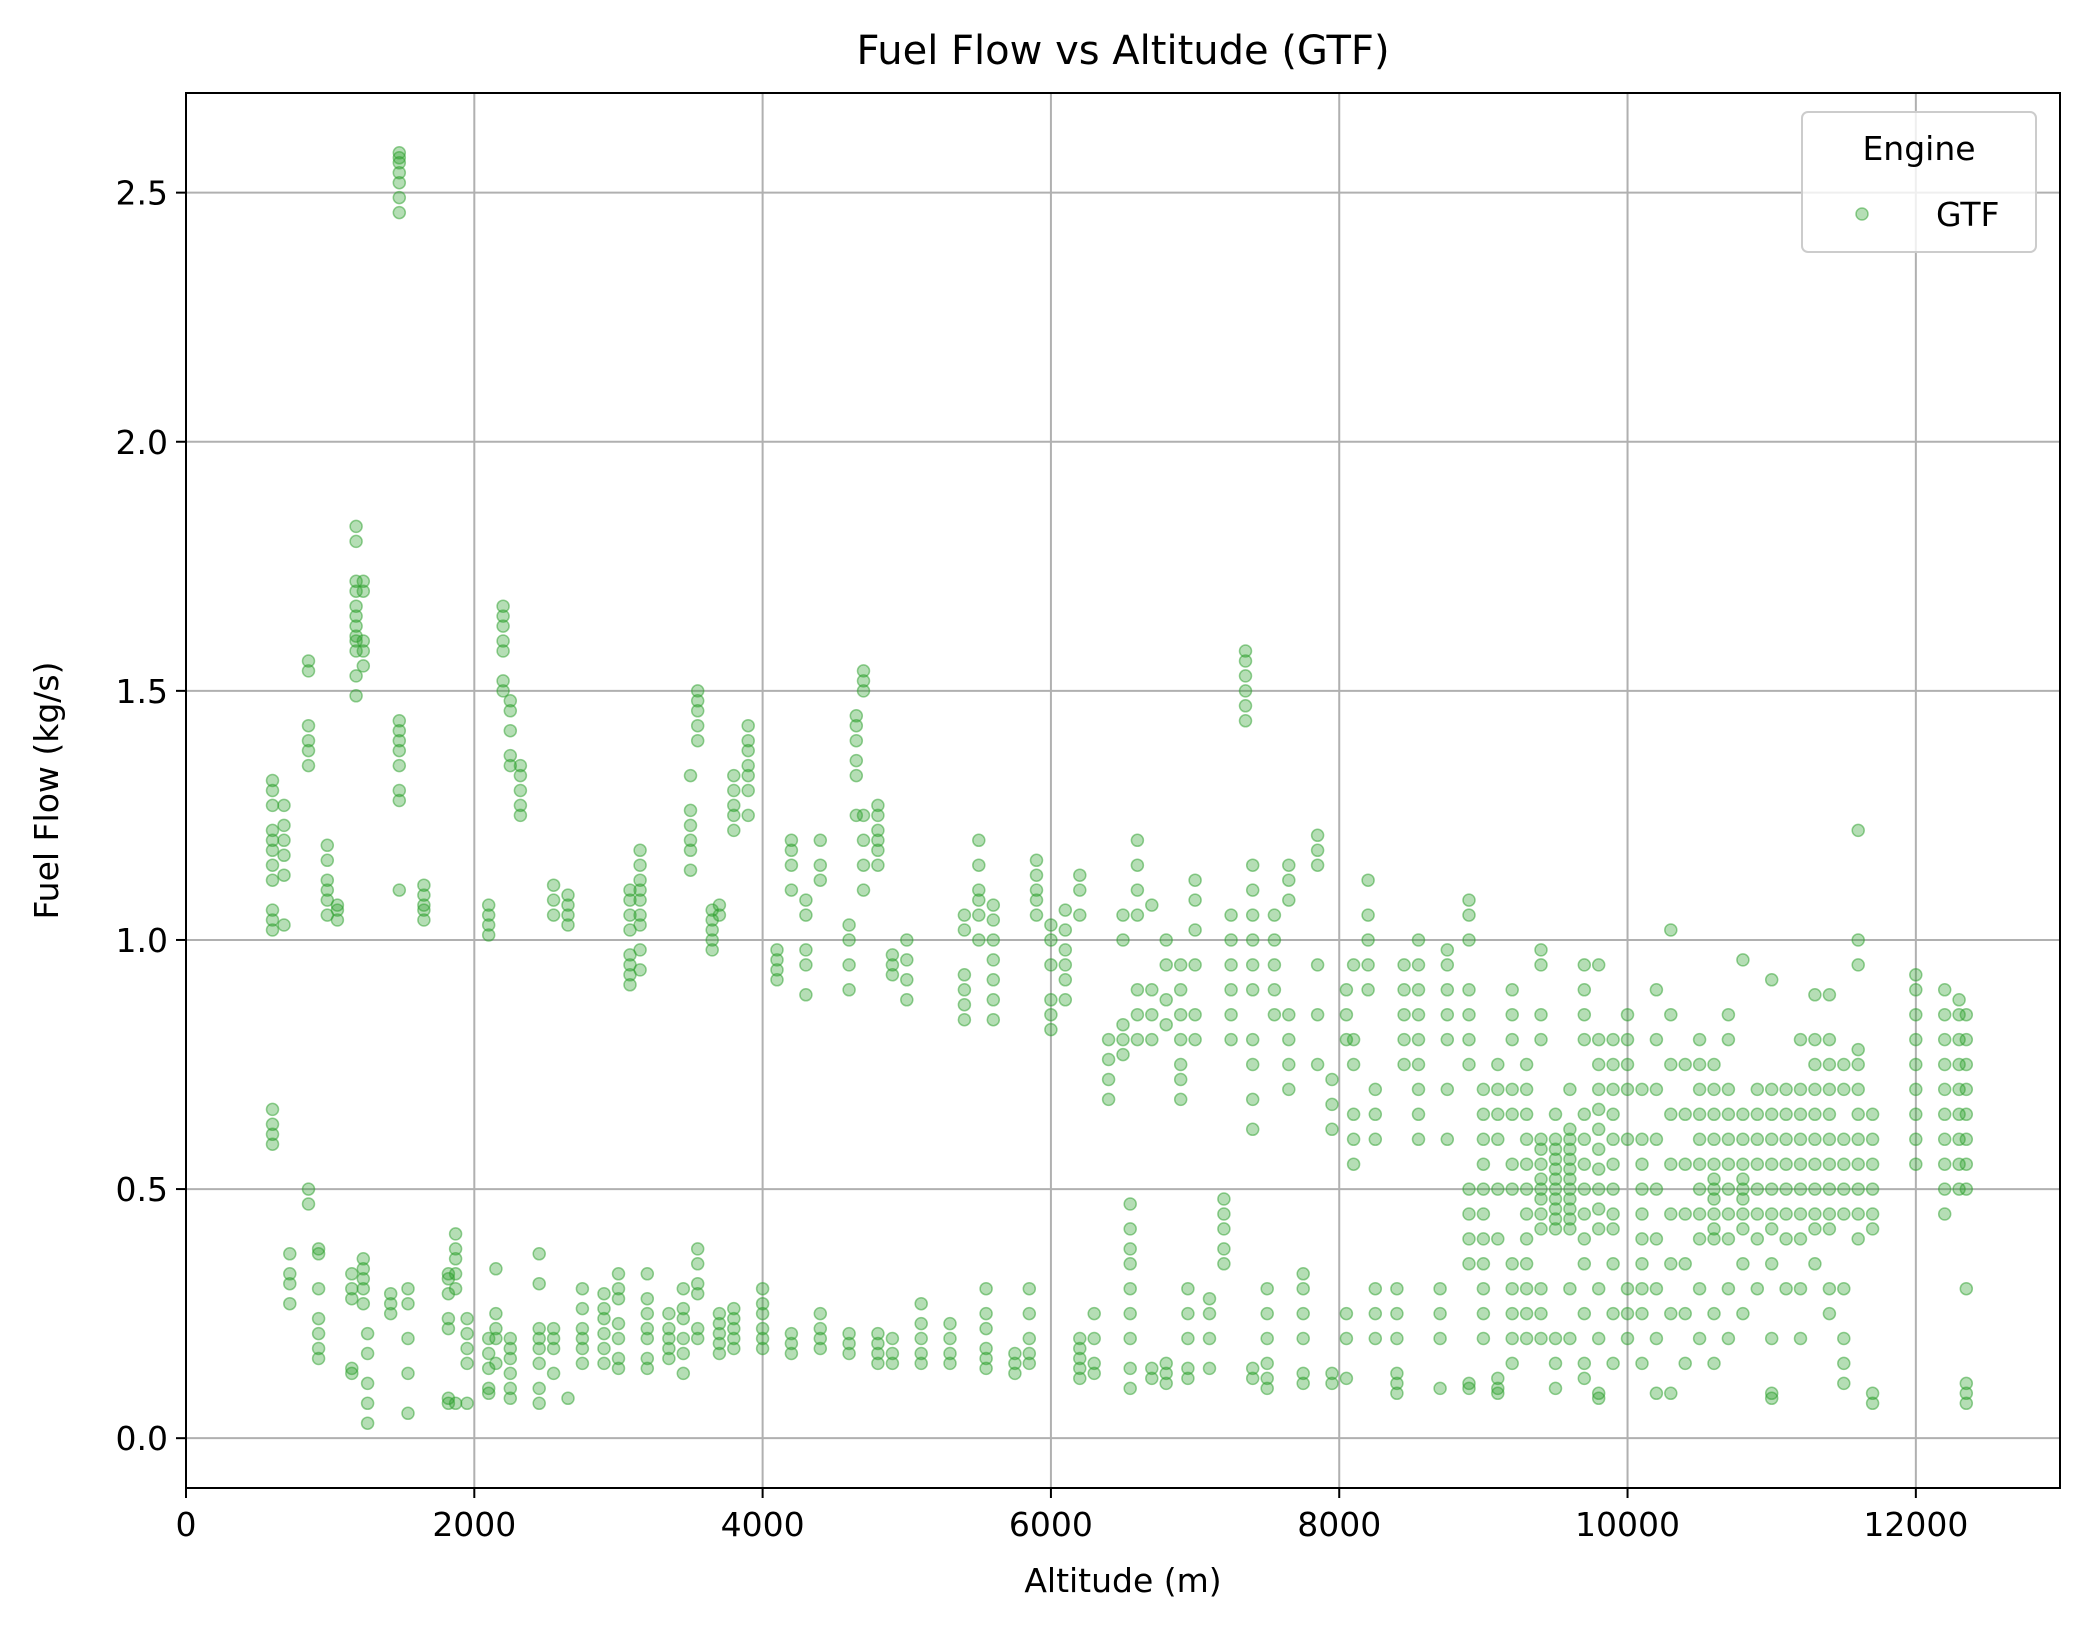  I want to click on legend-box, so click(1919, 182).